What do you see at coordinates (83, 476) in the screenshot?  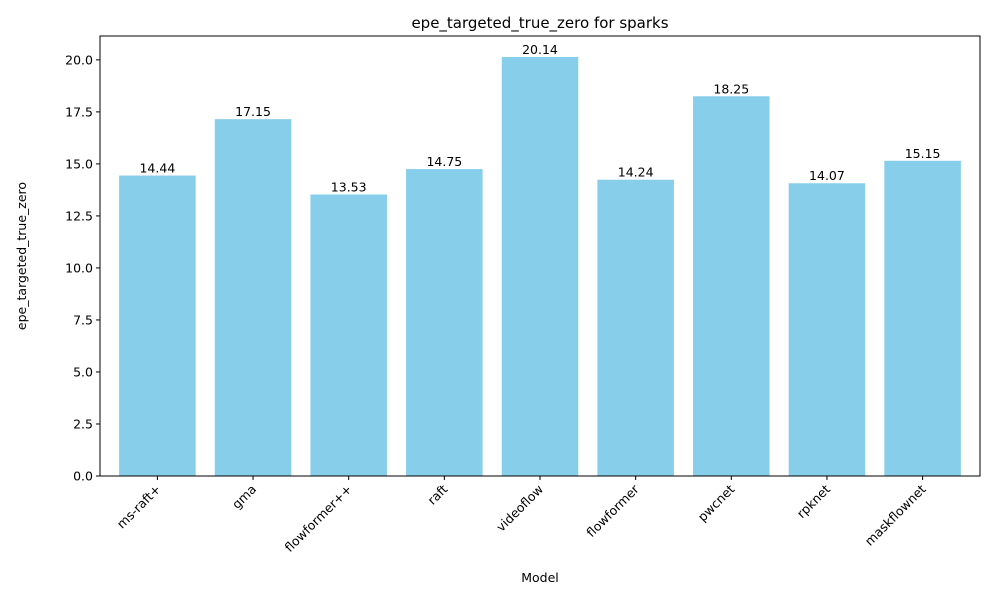 I see `y-tick-label-0: 0.0` at bounding box center [83, 476].